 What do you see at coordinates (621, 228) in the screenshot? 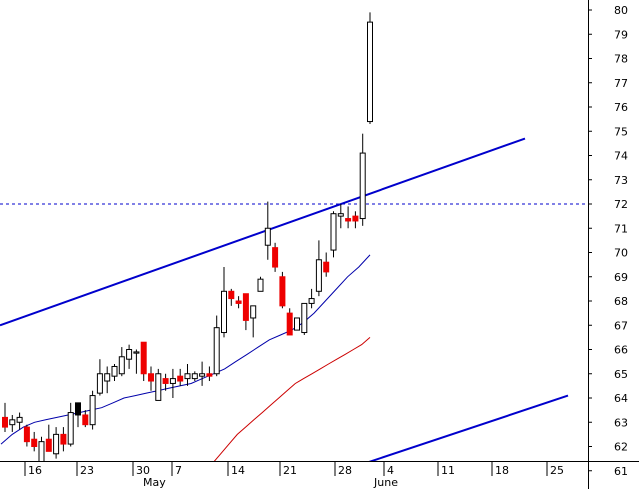
I see `y-tick-label: 71` at bounding box center [621, 228].